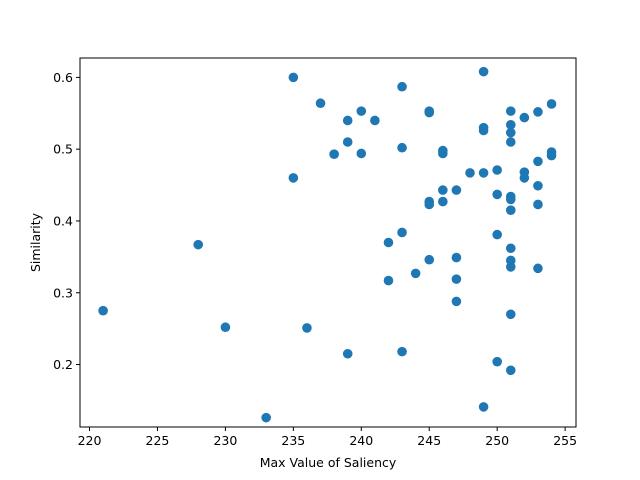  Describe the element at coordinates (63, 220) in the screenshot. I see `y-tick-label: 0.4` at that location.